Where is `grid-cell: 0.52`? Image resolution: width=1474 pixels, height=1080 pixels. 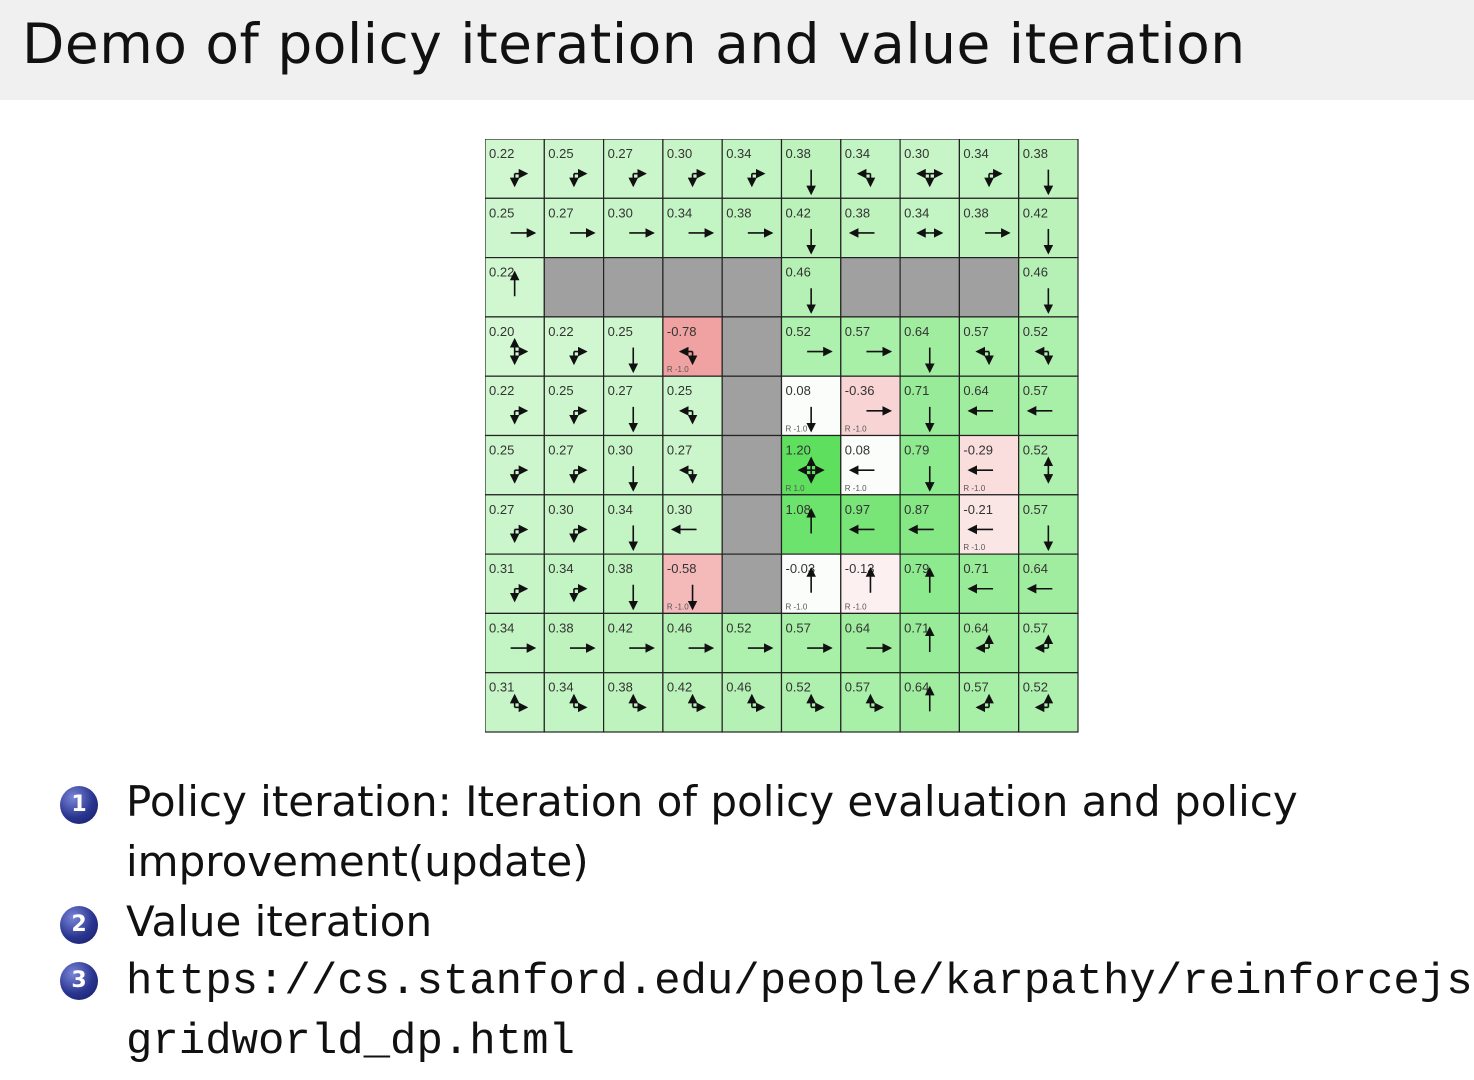
grid-cell: 0.52 is located at coordinates (811, 346).